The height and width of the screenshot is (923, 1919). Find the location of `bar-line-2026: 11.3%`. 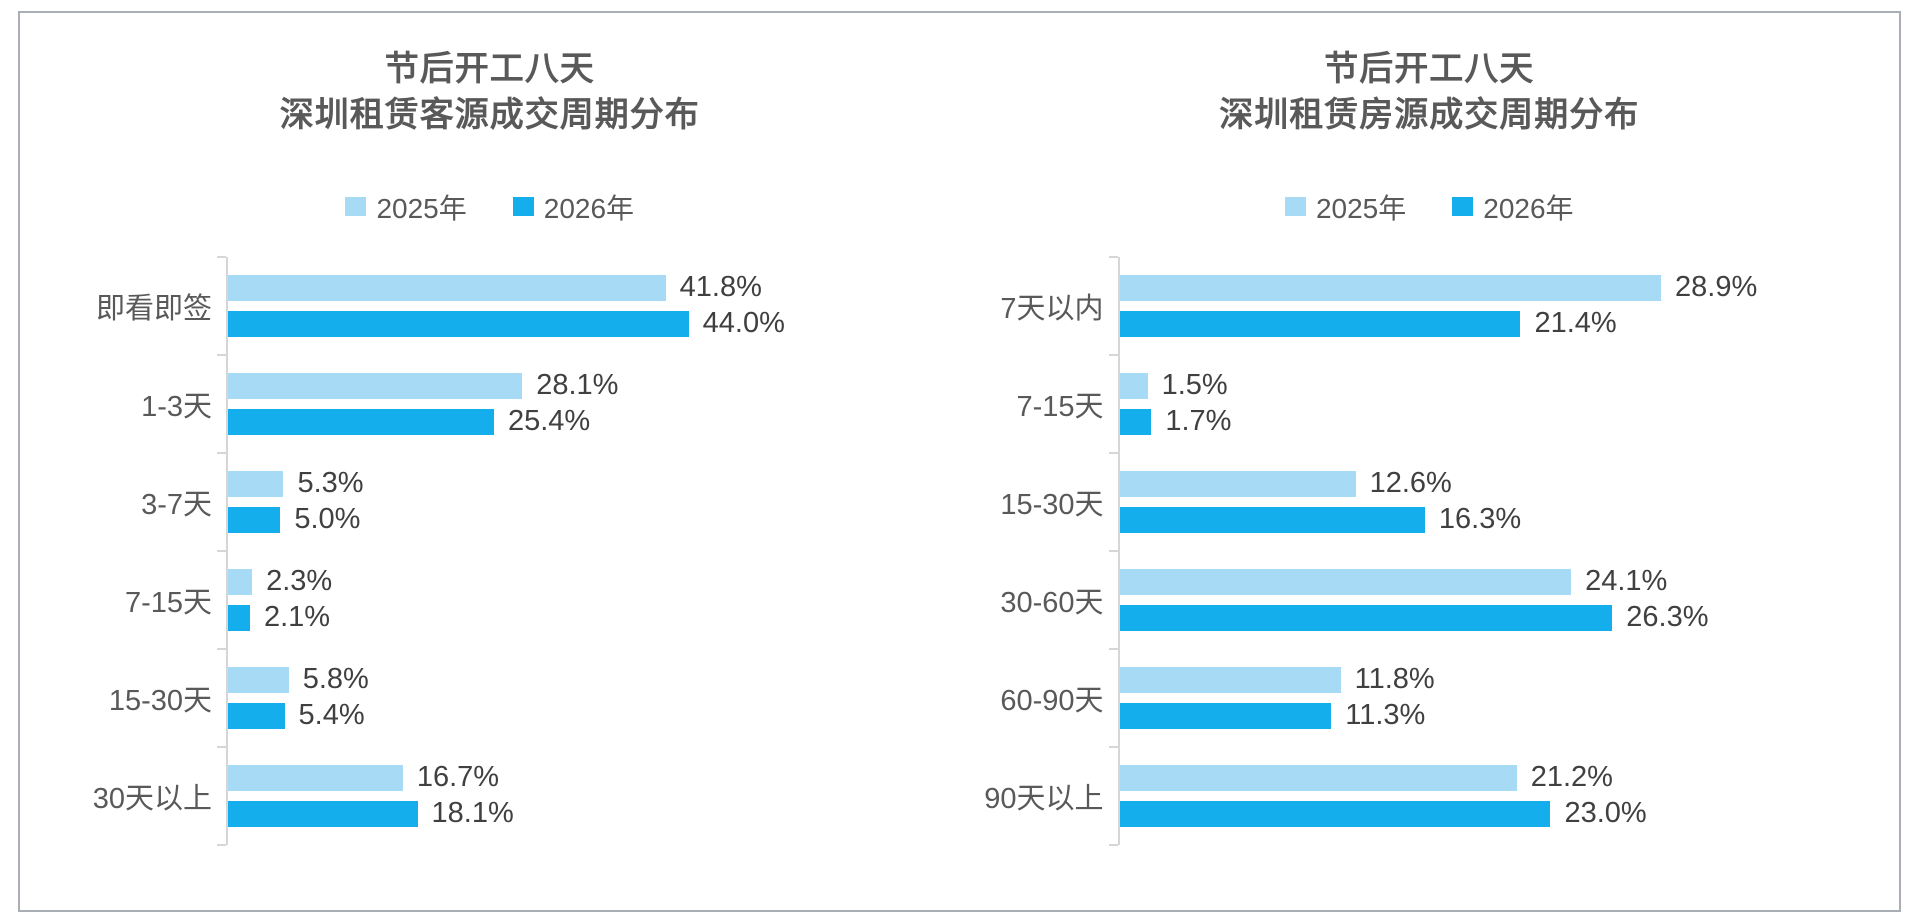

bar-line-2026: 11.3% is located at coordinates (1494, 715).